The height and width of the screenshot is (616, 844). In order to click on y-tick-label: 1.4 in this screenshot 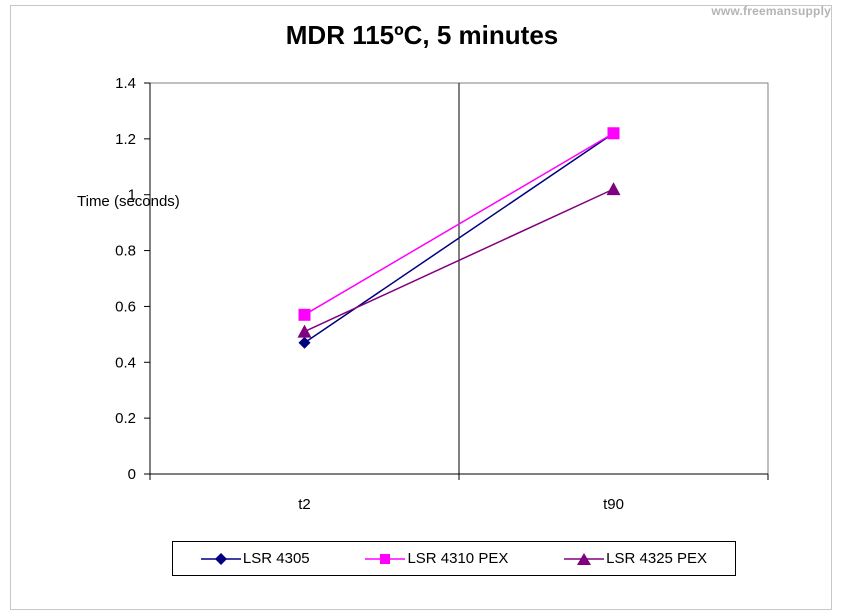, I will do `click(125, 83)`.